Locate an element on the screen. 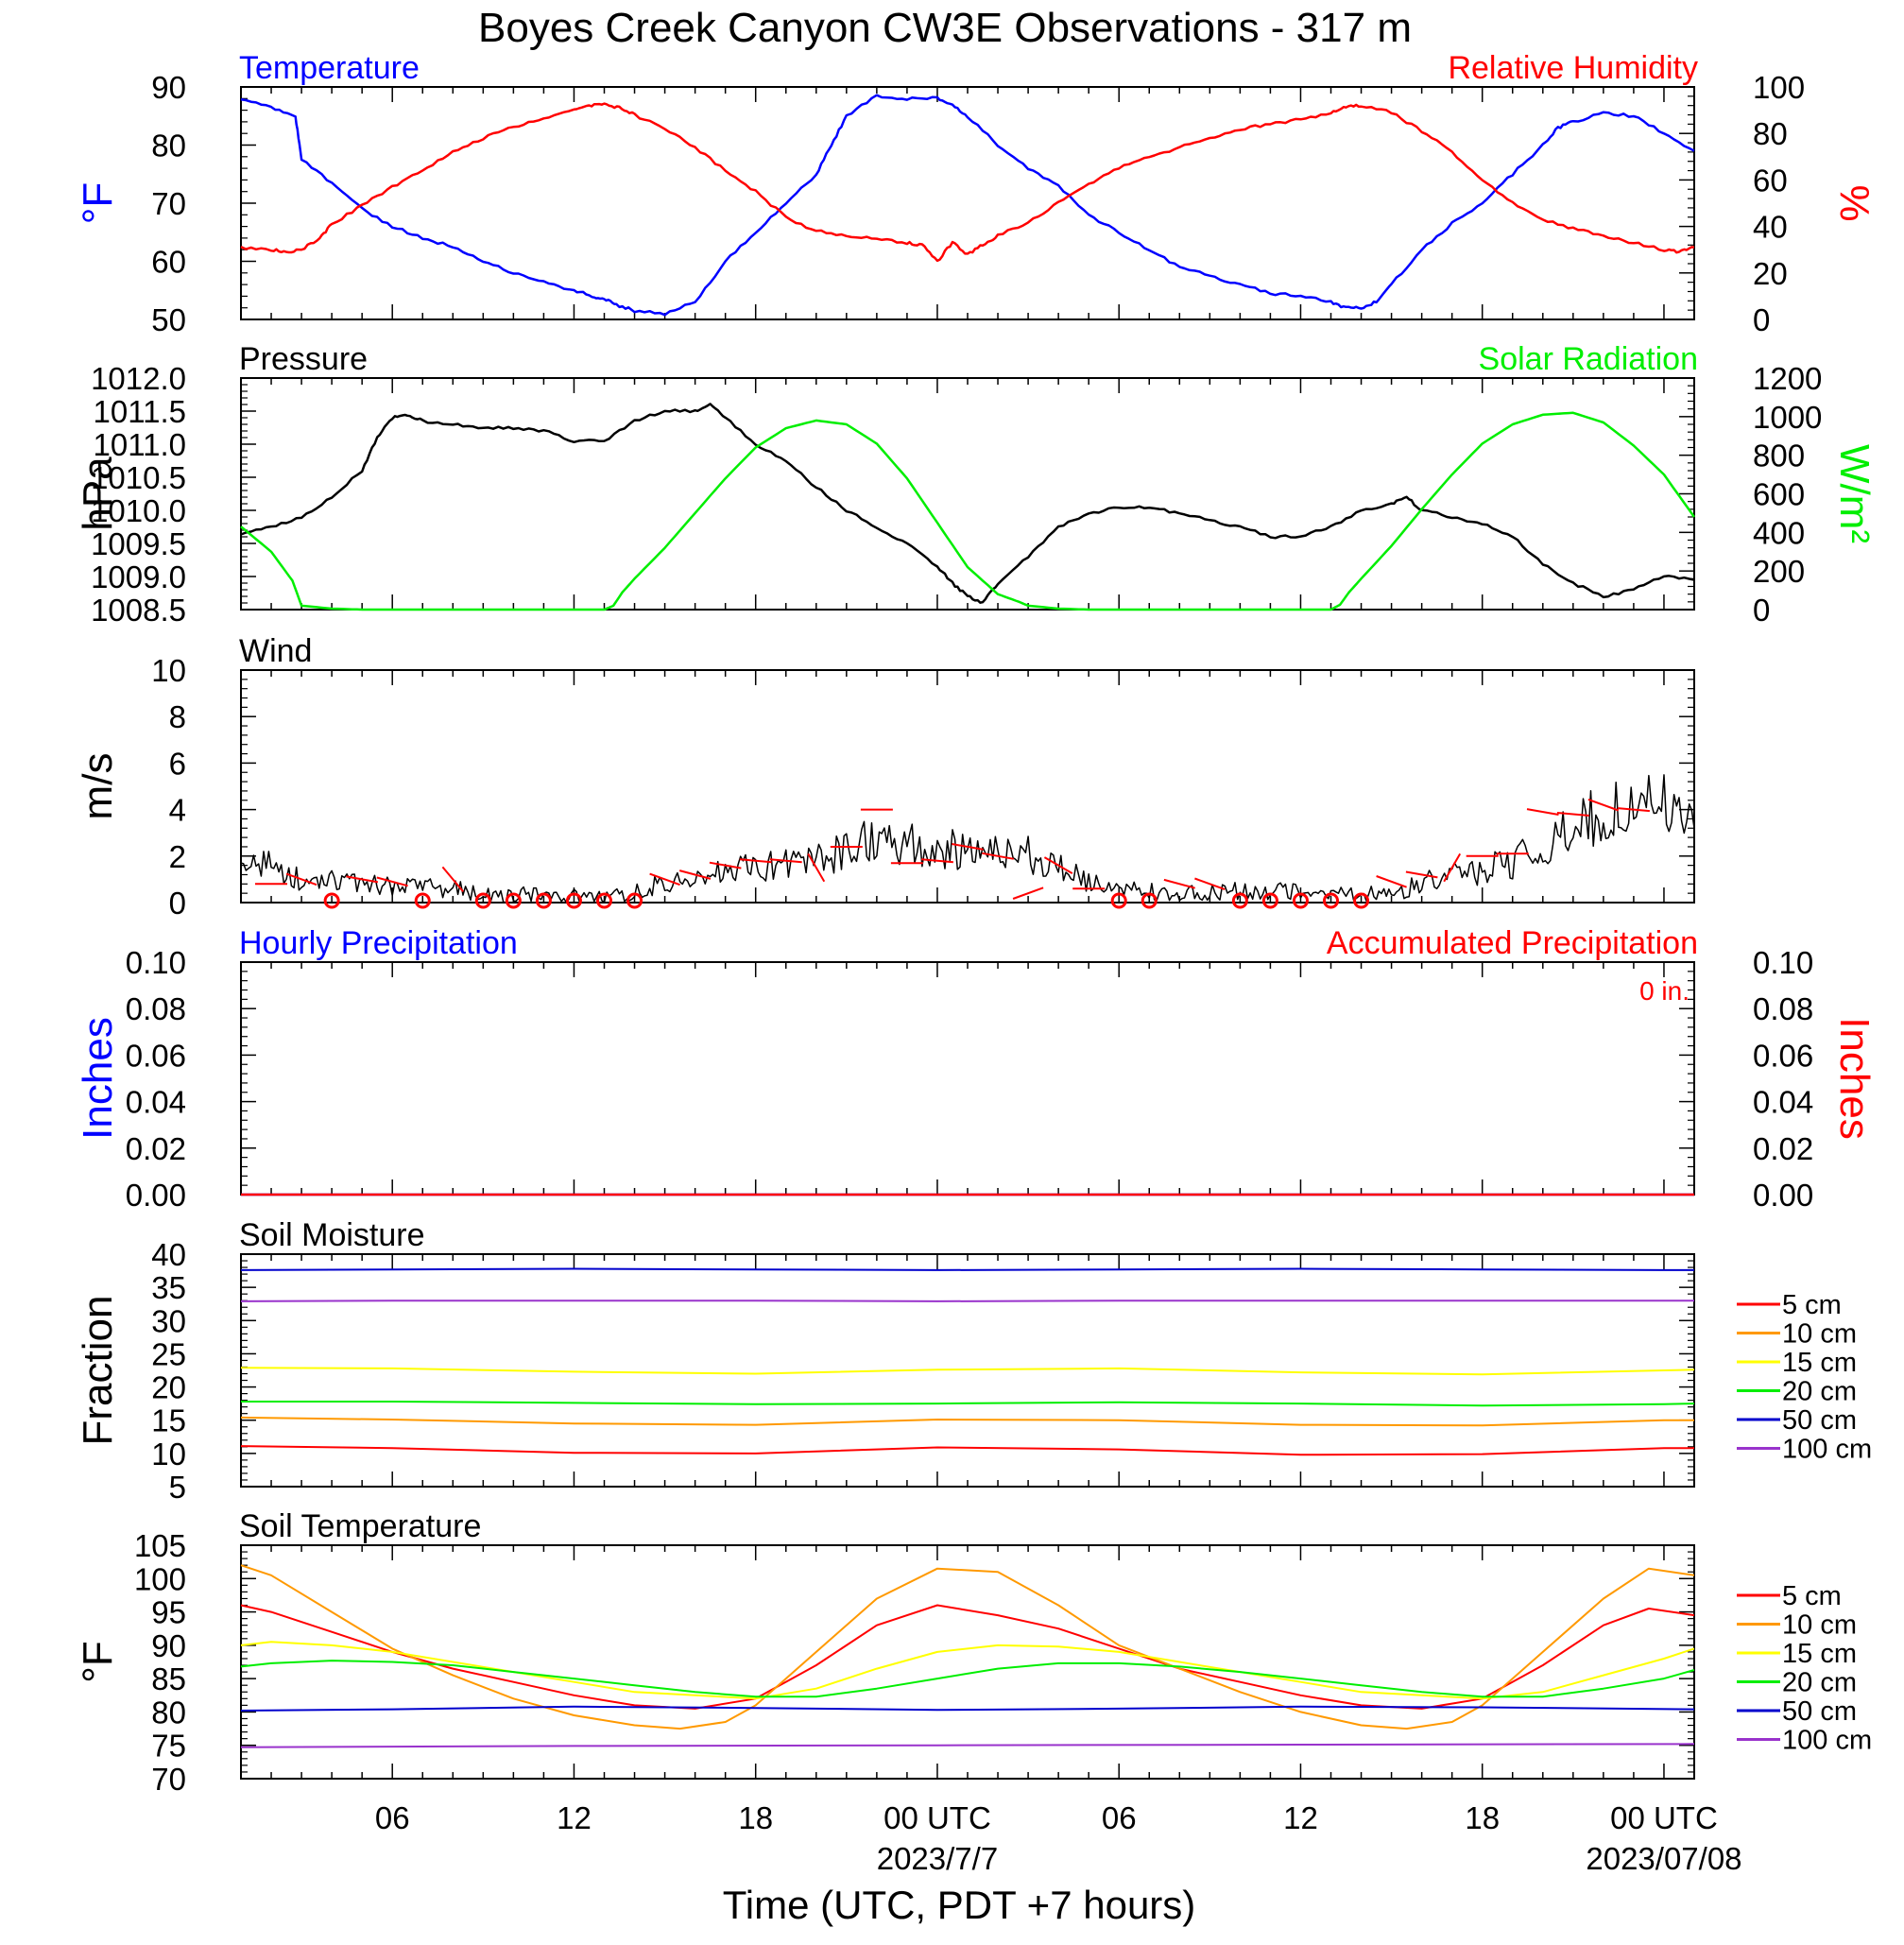 The image size is (1904, 1945). x-date-label: 2023/07/08 is located at coordinates (1663, 1858).